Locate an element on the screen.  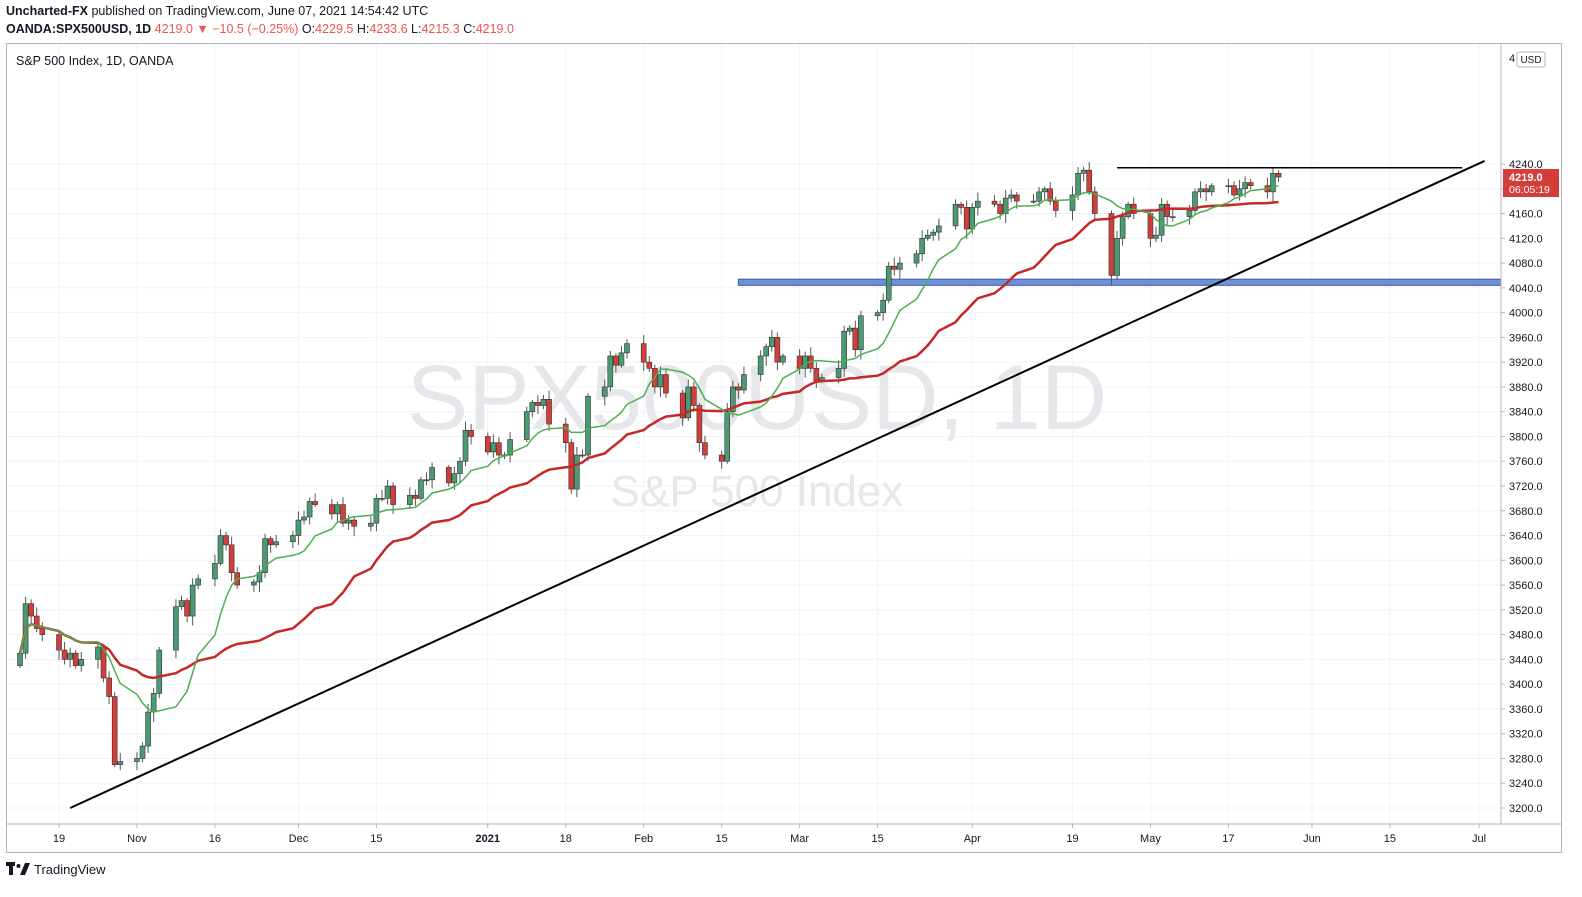
price-tick-label: 3520.0 is located at coordinates (1526, 611).